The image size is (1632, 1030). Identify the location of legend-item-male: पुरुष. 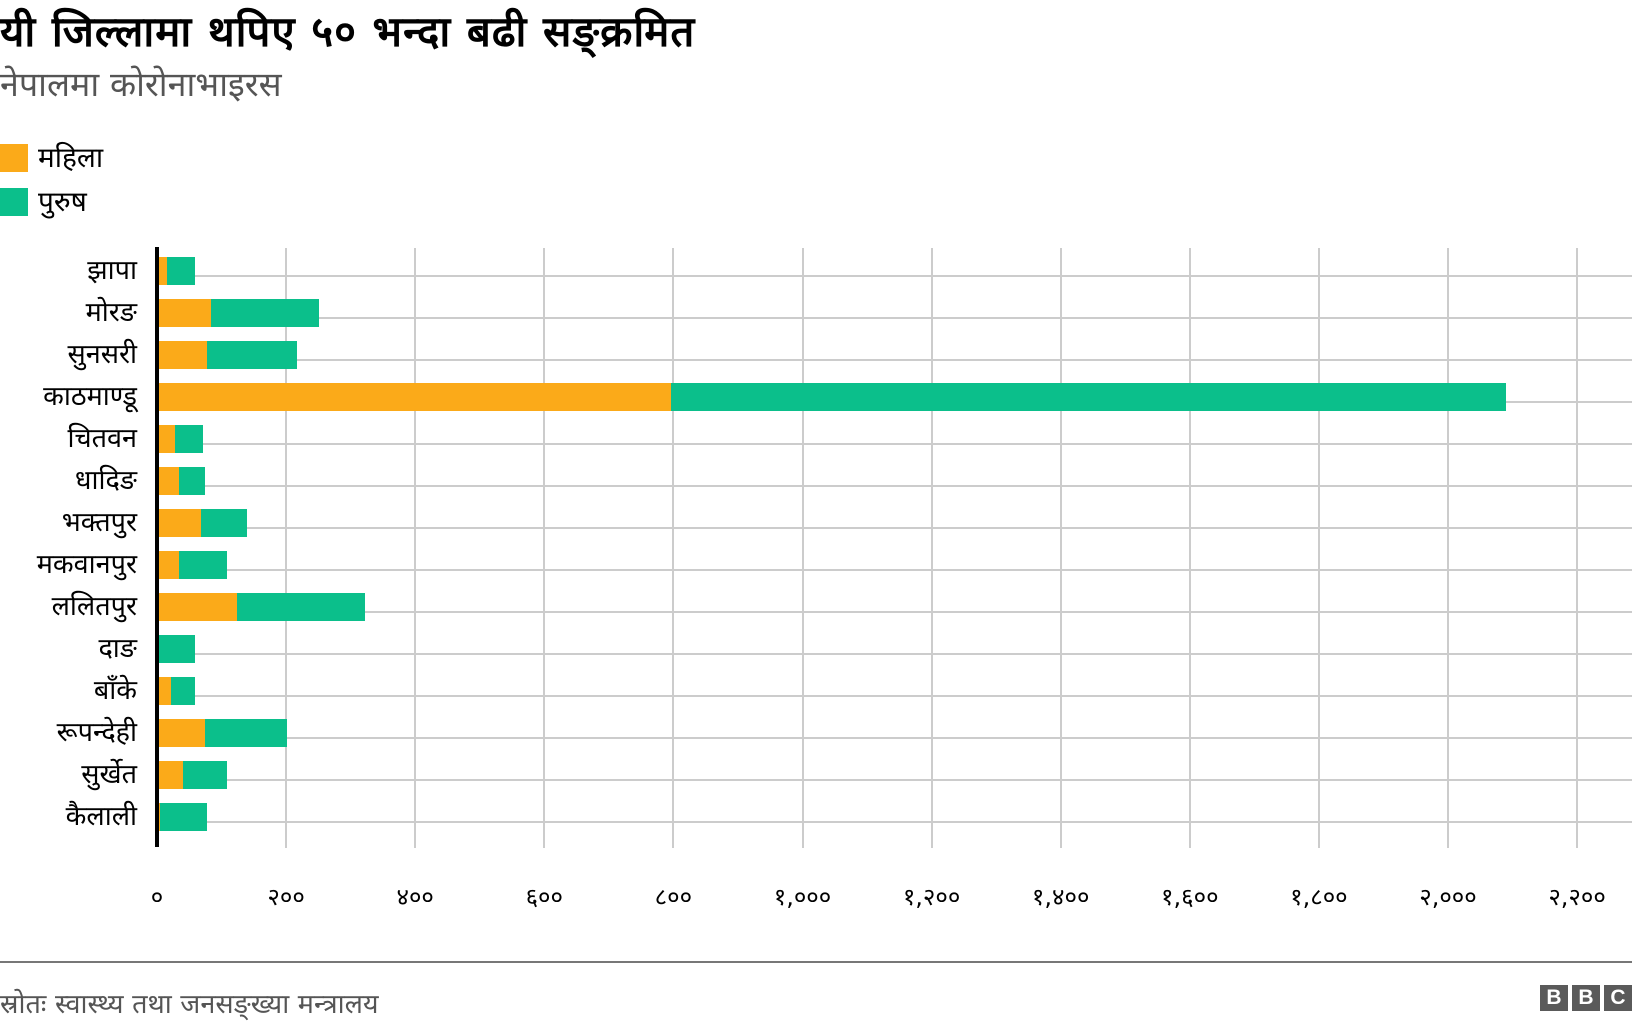
(51, 202).